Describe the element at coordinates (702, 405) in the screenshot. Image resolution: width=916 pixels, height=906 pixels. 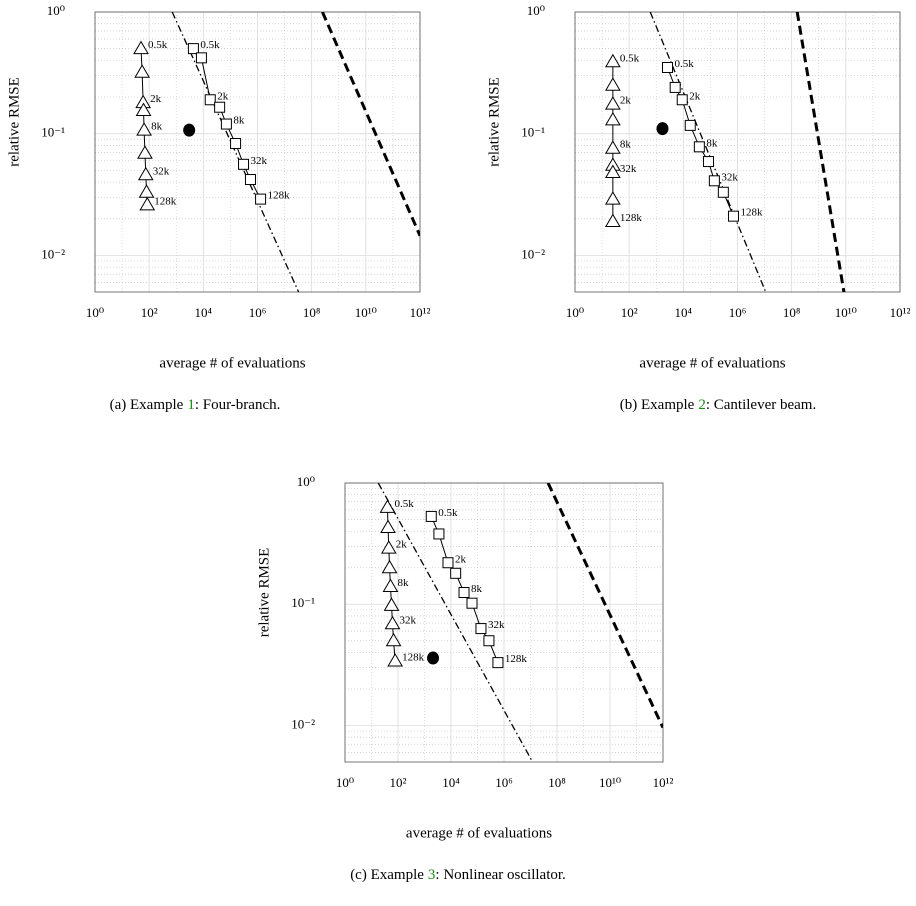
I see `caption-ref: 2` at that location.